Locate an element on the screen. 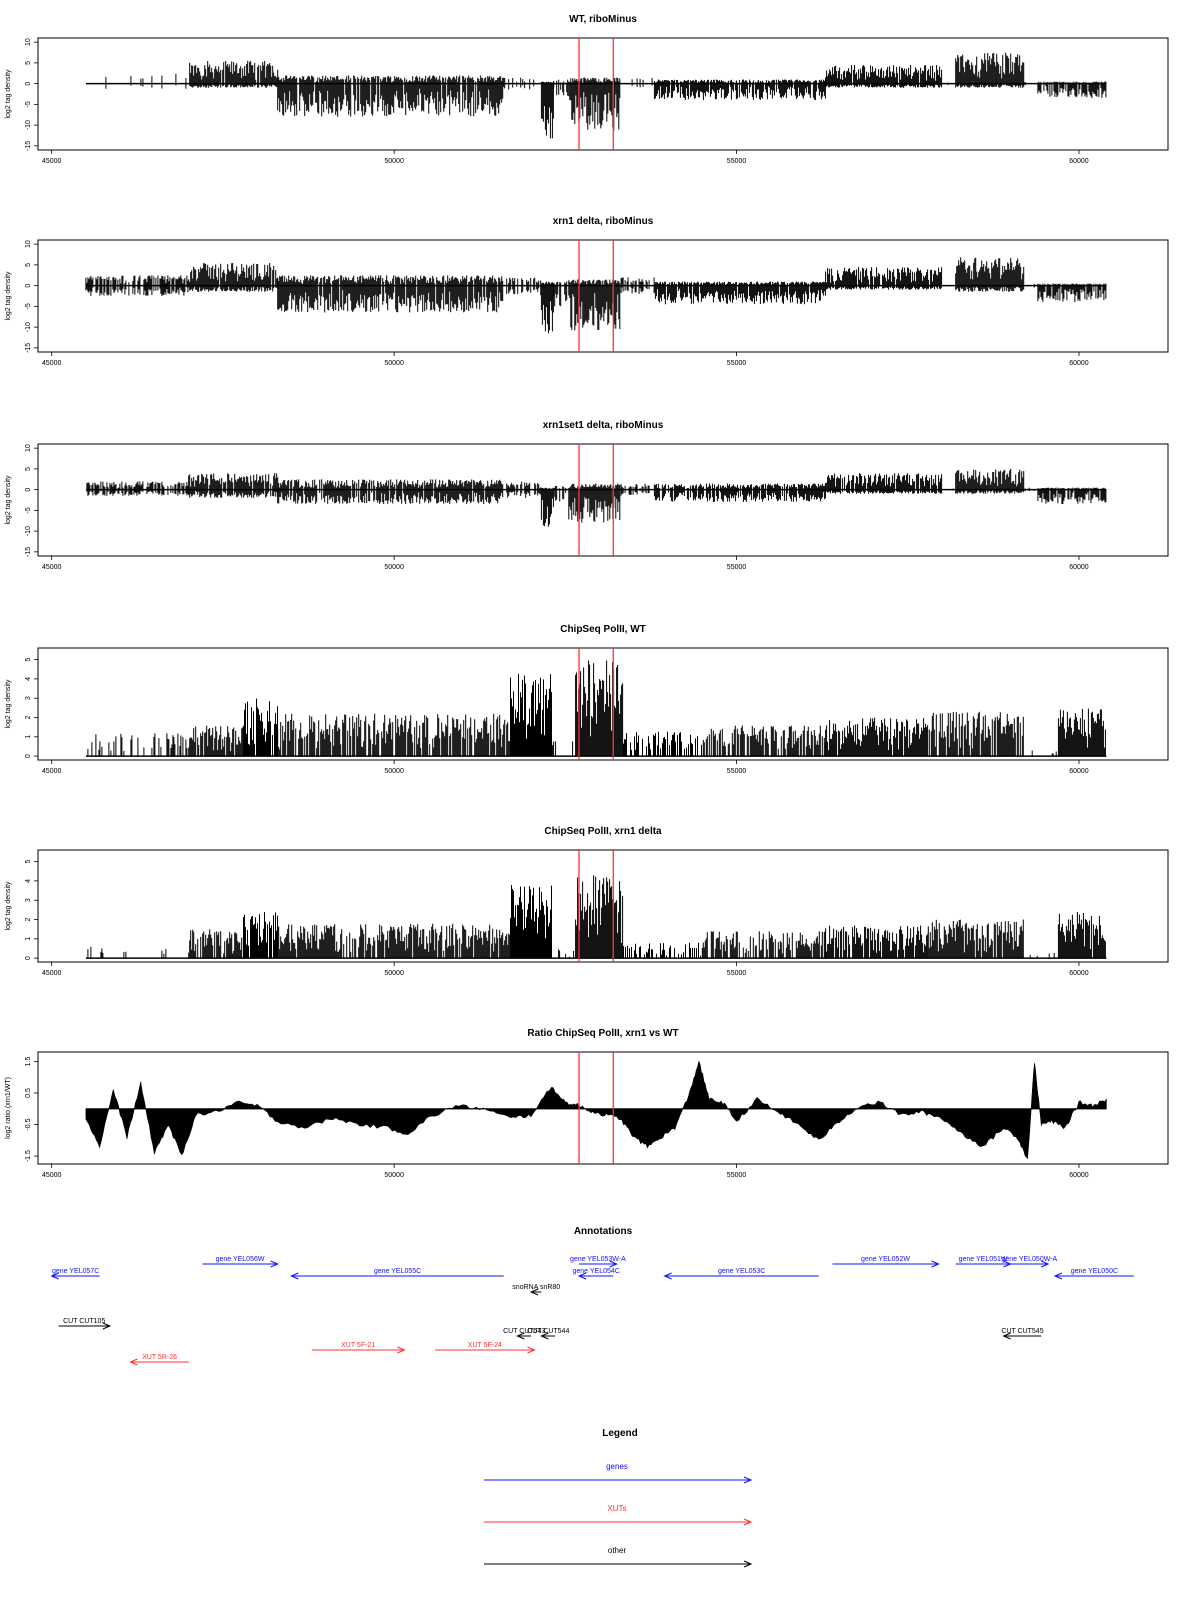 This screenshot has height=1600, width=1200. legend-label: genes is located at coordinates (617, 1466).